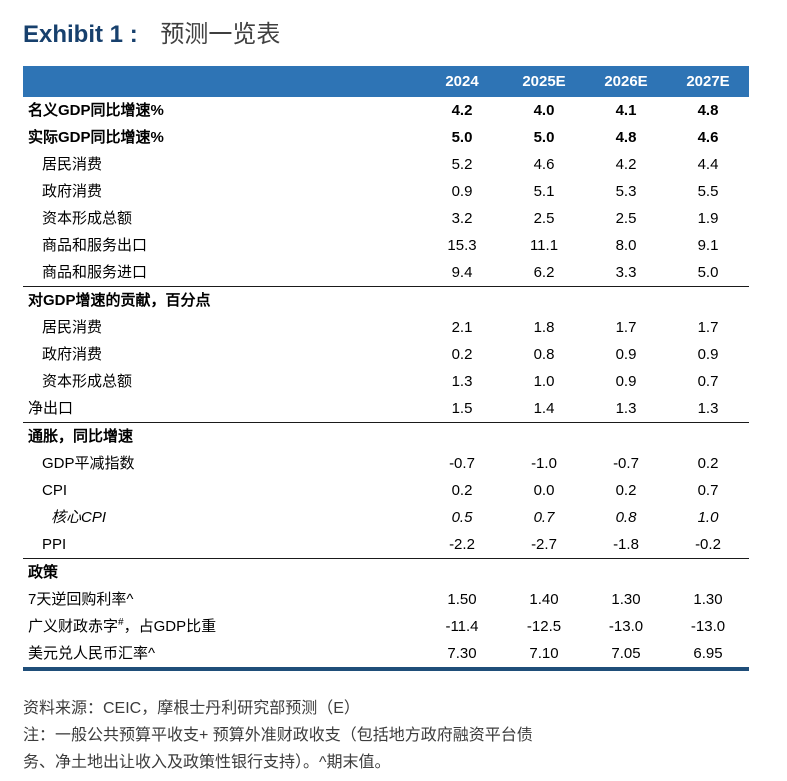 This screenshot has width=787, height=781. Describe the element at coordinates (92, 653) in the screenshot. I see `row-label: 美元兑人民币汇率^` at that location.